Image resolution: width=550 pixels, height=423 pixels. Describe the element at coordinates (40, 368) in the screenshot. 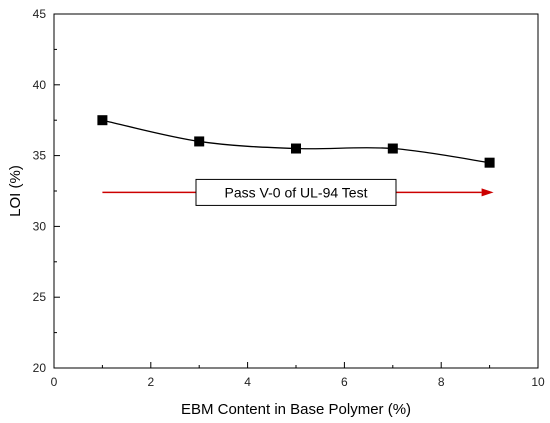

I see `y-tick-label: 20` at that location.